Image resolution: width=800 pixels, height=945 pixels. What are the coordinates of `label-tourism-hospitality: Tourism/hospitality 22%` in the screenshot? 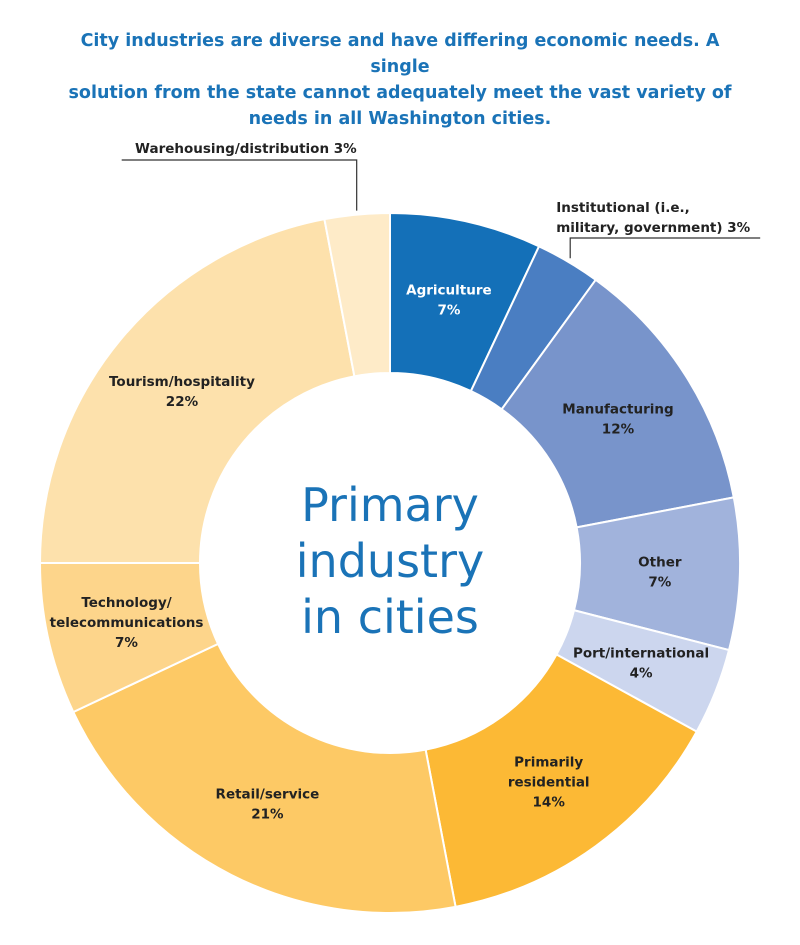 It's located at (182, 392).